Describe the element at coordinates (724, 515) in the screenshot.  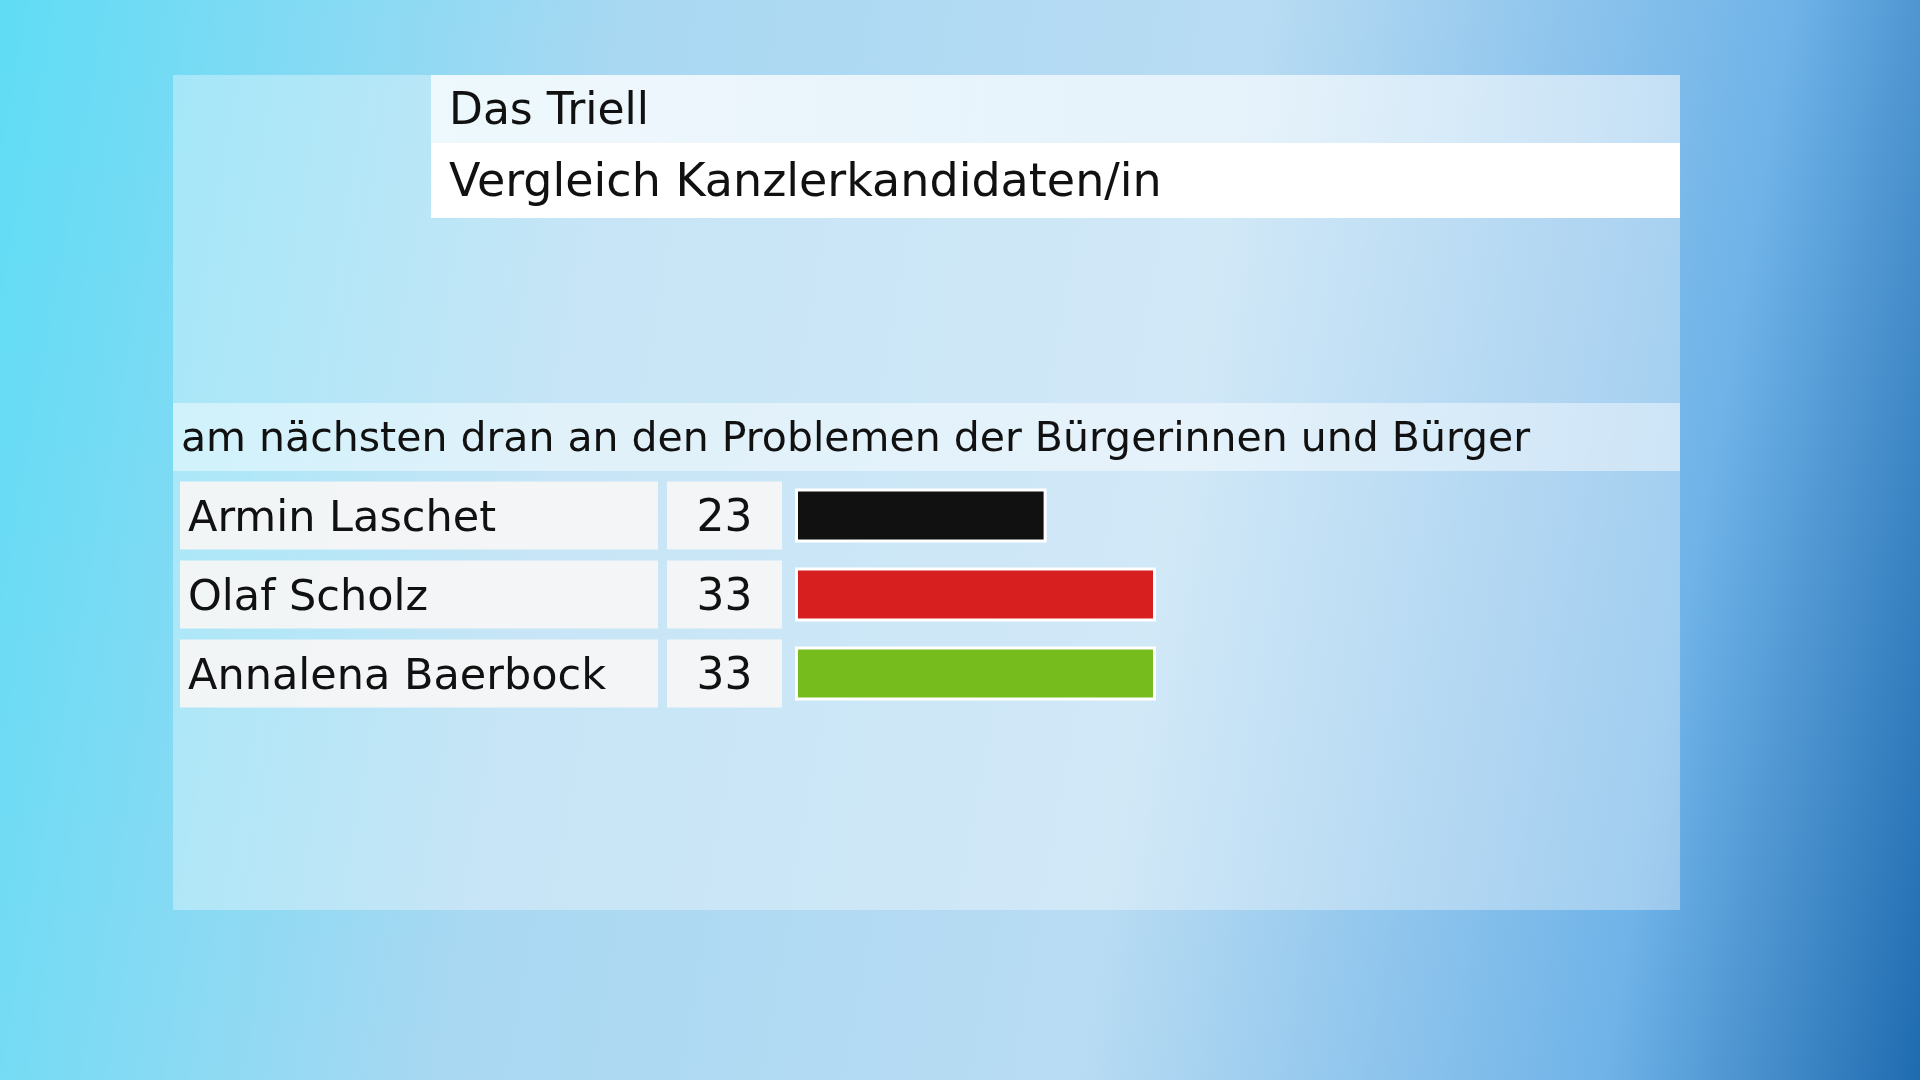
I see `data-label: 23` at that location.